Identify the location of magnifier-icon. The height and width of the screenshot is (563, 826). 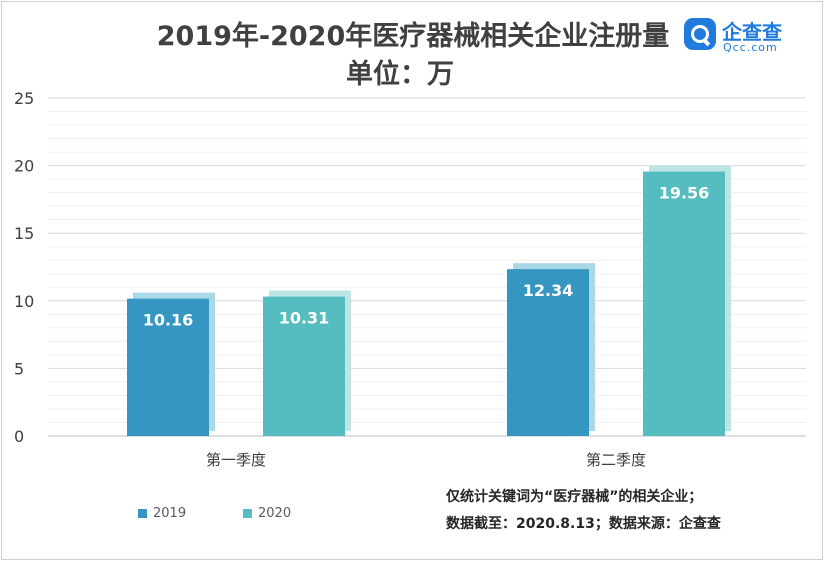
(700, 34).